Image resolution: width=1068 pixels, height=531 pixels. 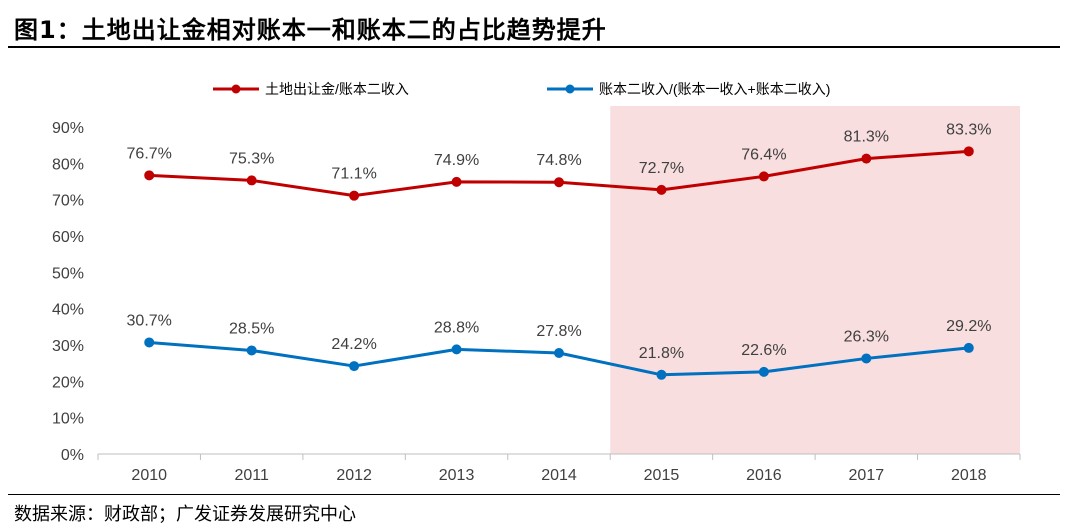 What do you see at coordinates (68, 237) in the screenshot?
I see `y-tick-label: 60%` at bounding box center [68, 237].